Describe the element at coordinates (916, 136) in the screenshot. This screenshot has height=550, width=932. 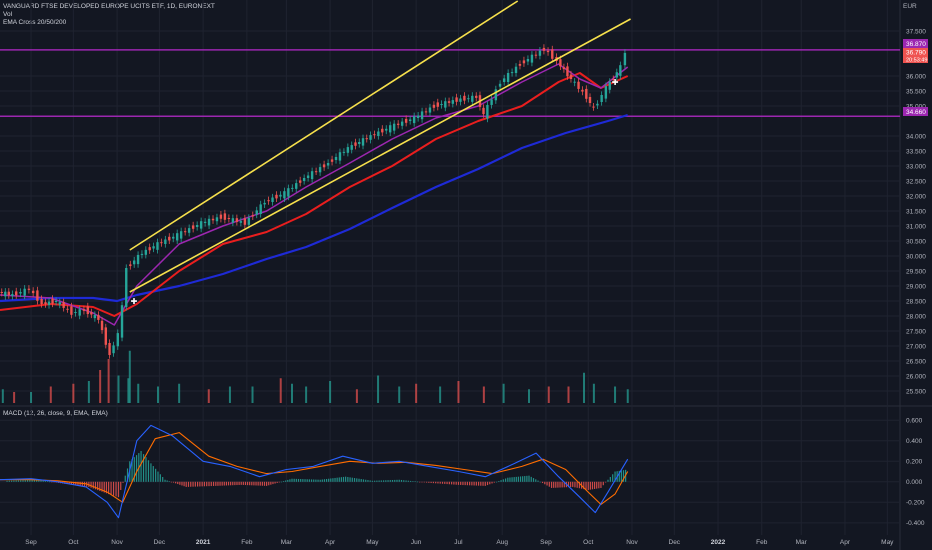
I see `price-tick-label: 34.000` at that location.